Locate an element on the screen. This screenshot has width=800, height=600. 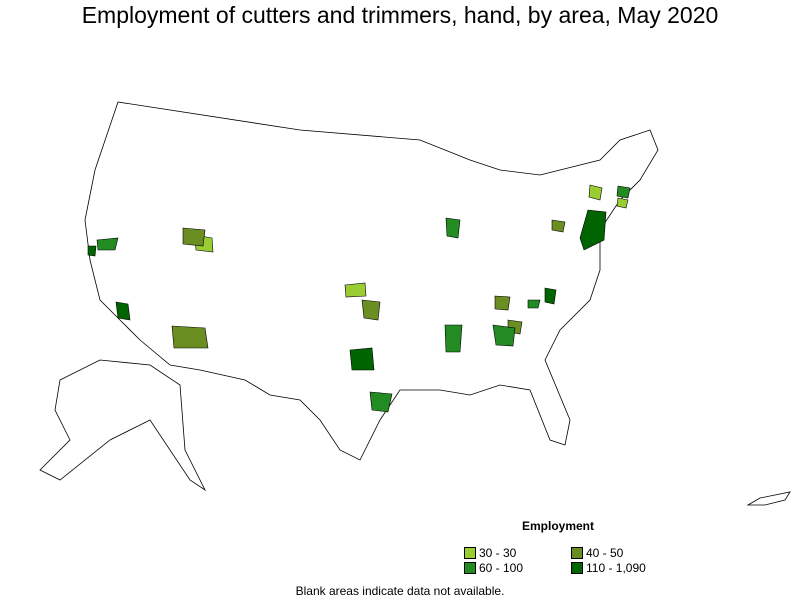
legend-item: 30 - 30 is located at coordinates (490, 553).